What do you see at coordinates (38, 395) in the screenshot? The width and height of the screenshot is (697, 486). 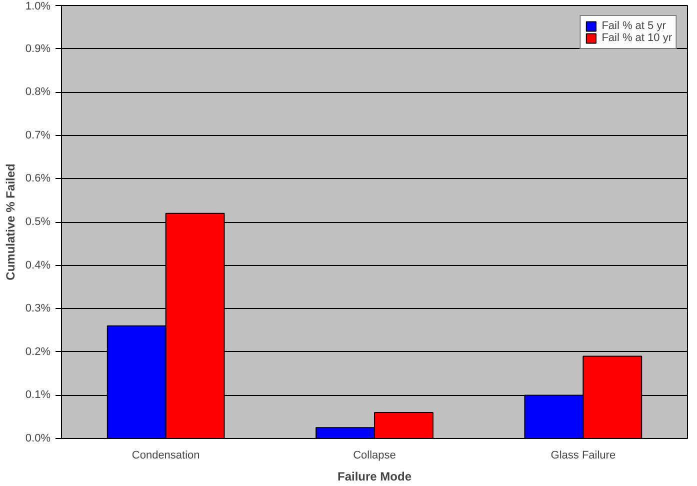 I see `y-tick-label: 0.1%` at bounding box center [38, 395].